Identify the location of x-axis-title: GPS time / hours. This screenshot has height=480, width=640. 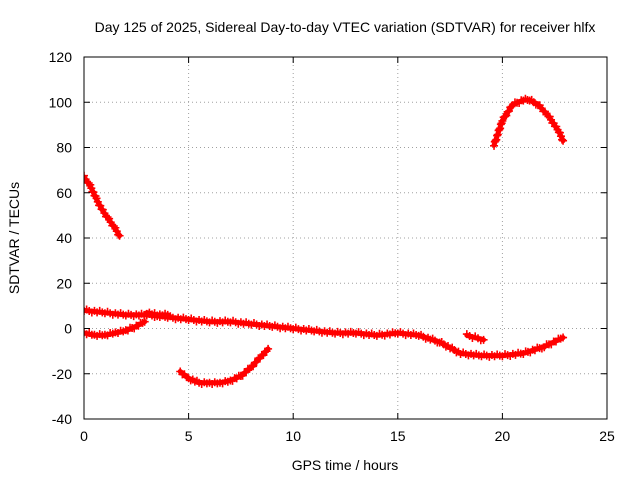
(345, 465).